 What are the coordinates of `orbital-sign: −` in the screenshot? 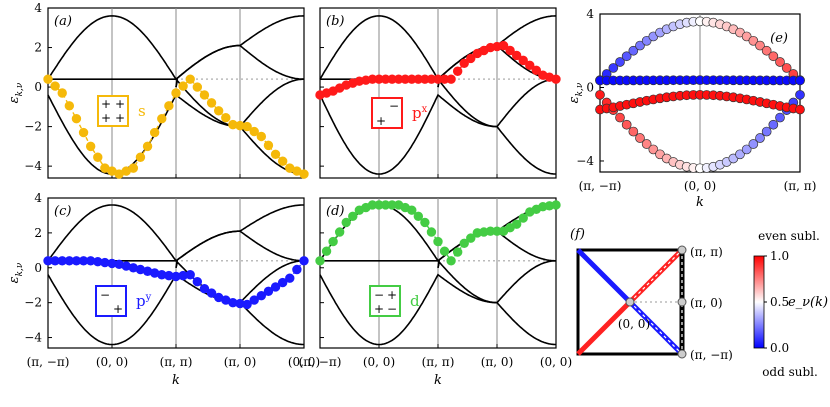 It's located at (105, 295).